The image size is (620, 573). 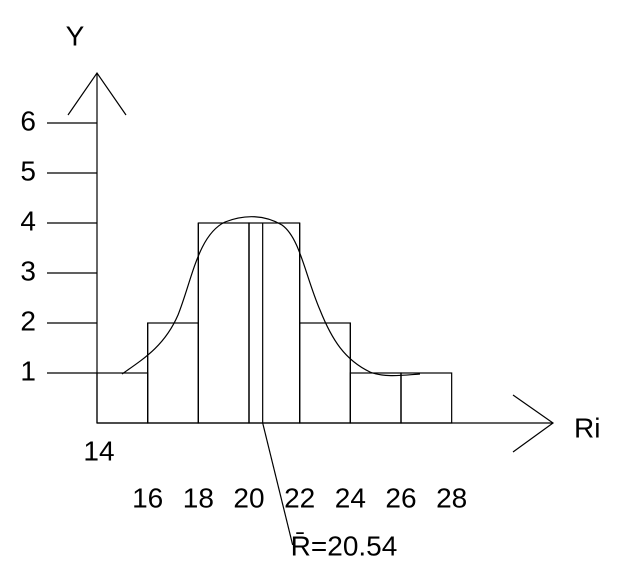 What do you see at coordinates (248, 497) in the screenshot?
I see `x-tick-label: 20` at bounding box center [248, 497].